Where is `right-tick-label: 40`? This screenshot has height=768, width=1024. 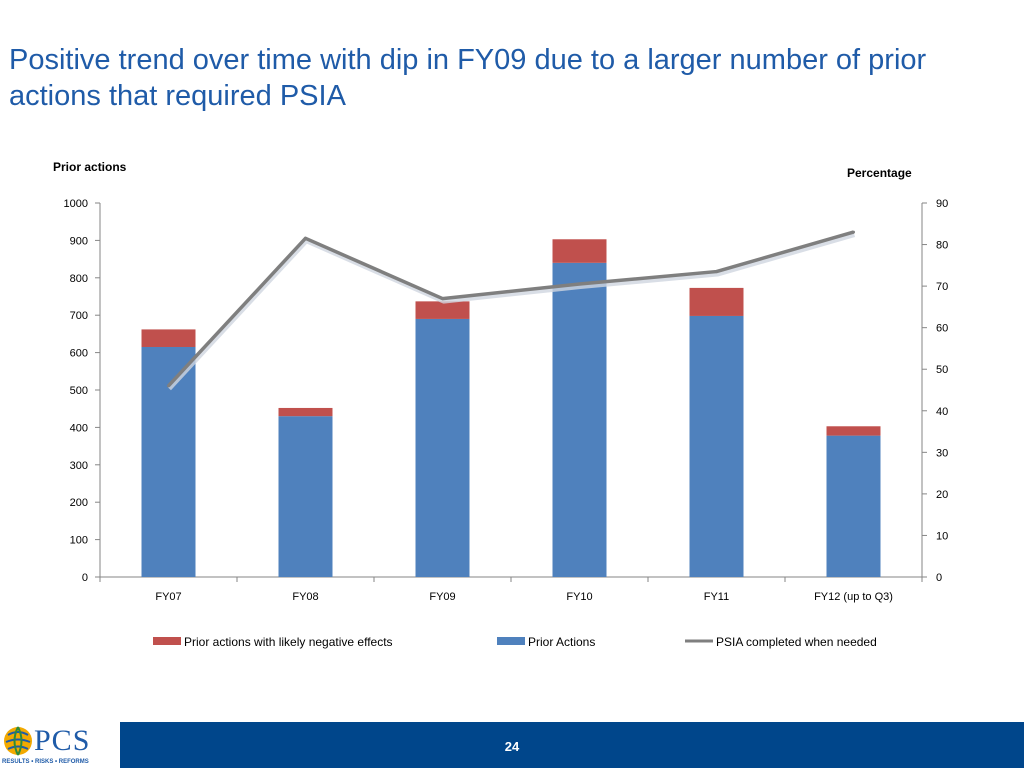
right-tick-label: 40 is located at coordinates (942, 412).